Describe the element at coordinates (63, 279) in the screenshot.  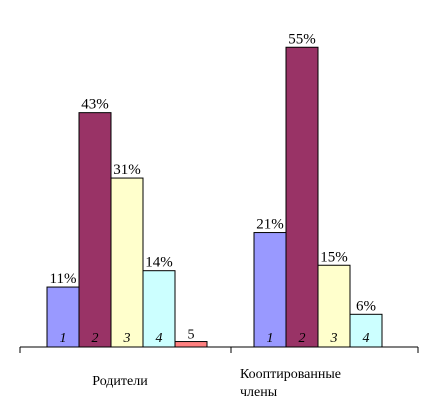
I see `bar-value-label: 11%` at that location.